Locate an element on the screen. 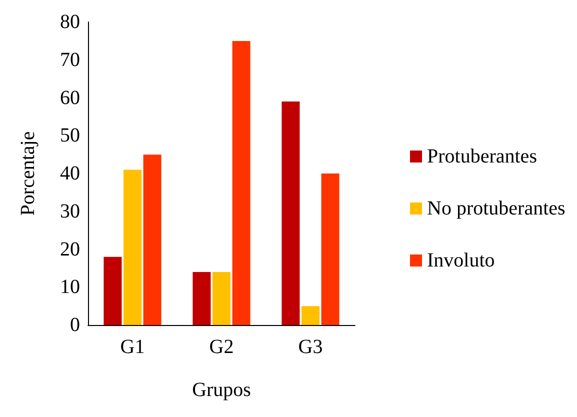 The image size is (577, 417). y-axis-title: Porcentaje is located at coordinates (28, 173).